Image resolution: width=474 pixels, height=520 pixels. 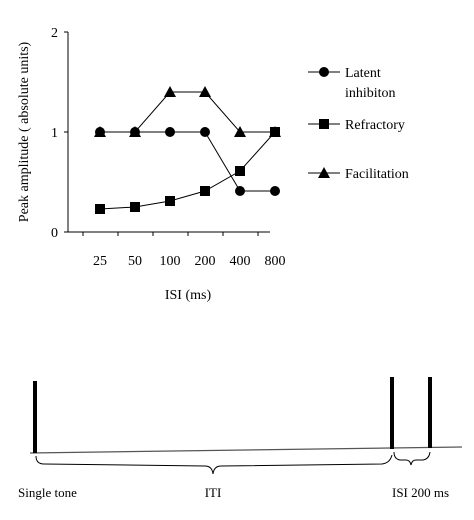 What do you see at coordinates (420, 492) in the screenshot?
I see `isi-label: ISI 200 ms` at bounding box center [420, 492].